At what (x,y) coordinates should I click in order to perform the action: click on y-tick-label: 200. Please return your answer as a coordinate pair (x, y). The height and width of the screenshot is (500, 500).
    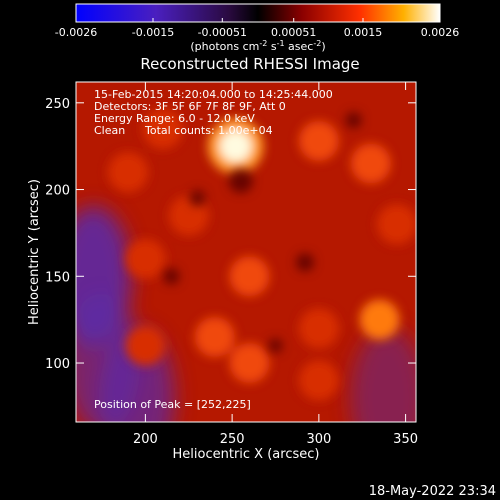
    Looking at the image, I should click on (57, 191).